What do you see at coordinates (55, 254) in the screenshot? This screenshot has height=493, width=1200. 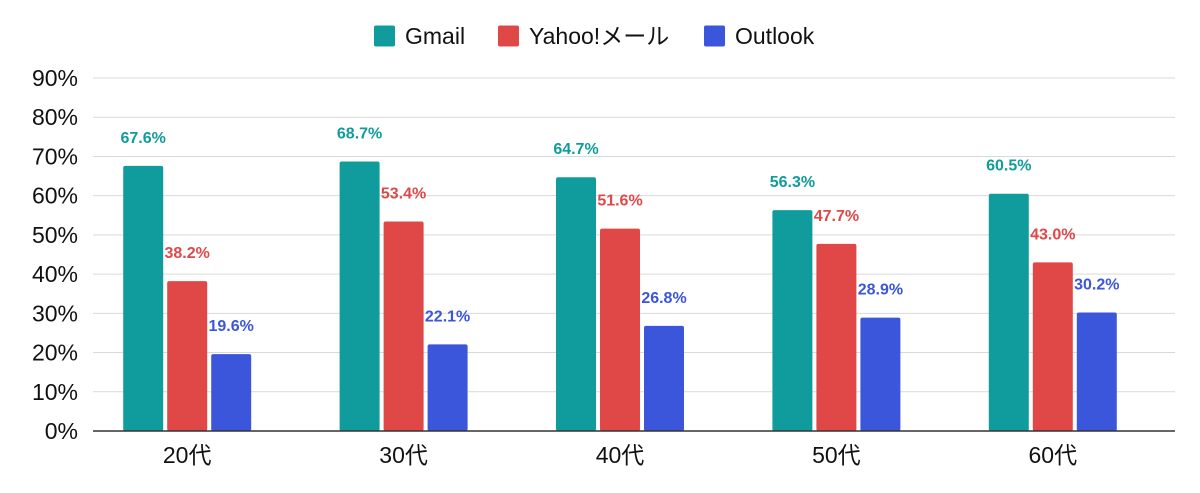 I see `y-axis: 0% 10% 20% 30% 40% 50% 60% 70% 80% 90%` at bounding box center [55, 254].